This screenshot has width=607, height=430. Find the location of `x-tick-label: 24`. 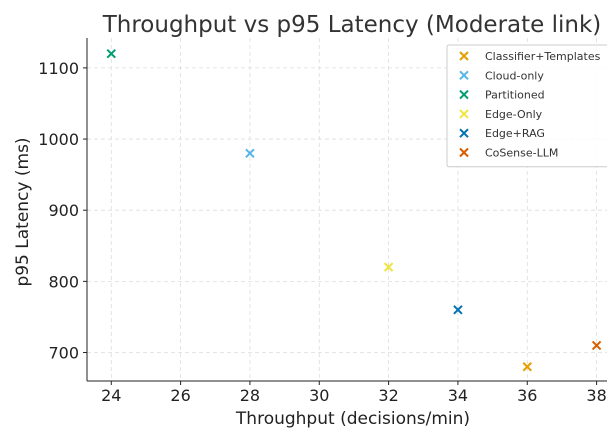

x-tick-label: 24 is located at coordinates (111, 395).